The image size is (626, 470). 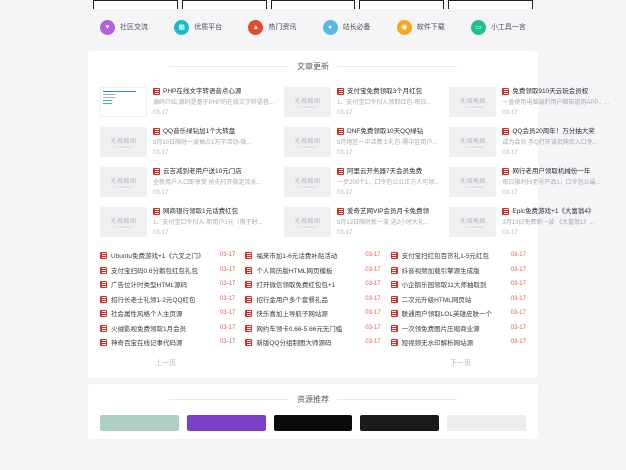 I want to click on category-label: 站长必备, so click(x=356, y=27).